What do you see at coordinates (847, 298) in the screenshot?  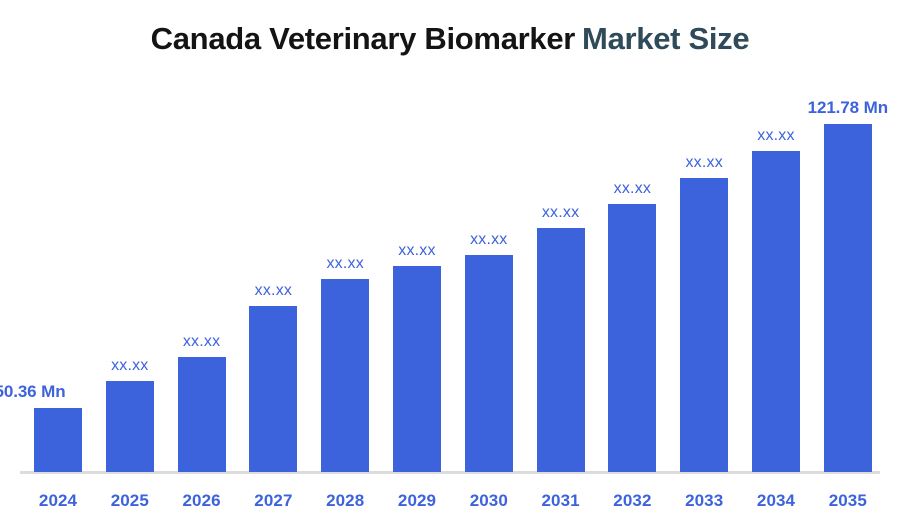 I see `bar-2035` at bounding box center [847, 298].